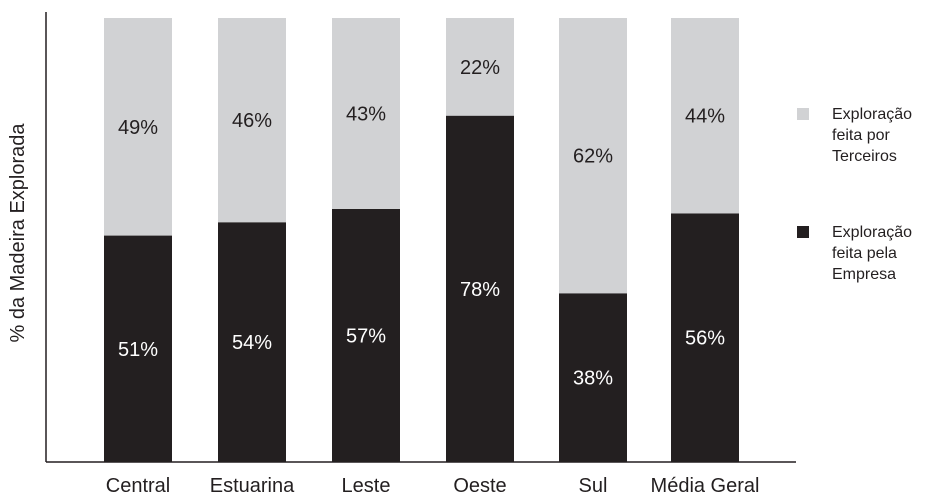 This screenshot has width=938, height=504. I want to click on data-label: 57%, so click(366, 336).